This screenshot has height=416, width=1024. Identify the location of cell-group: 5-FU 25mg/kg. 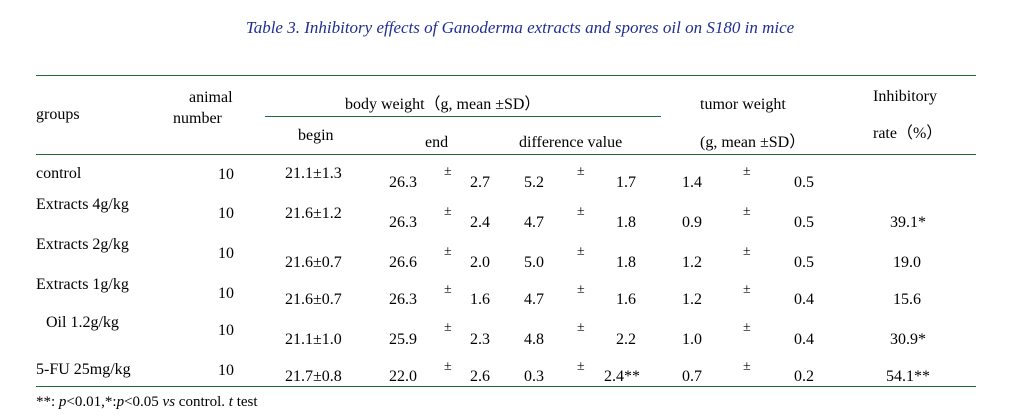
(83, 370).